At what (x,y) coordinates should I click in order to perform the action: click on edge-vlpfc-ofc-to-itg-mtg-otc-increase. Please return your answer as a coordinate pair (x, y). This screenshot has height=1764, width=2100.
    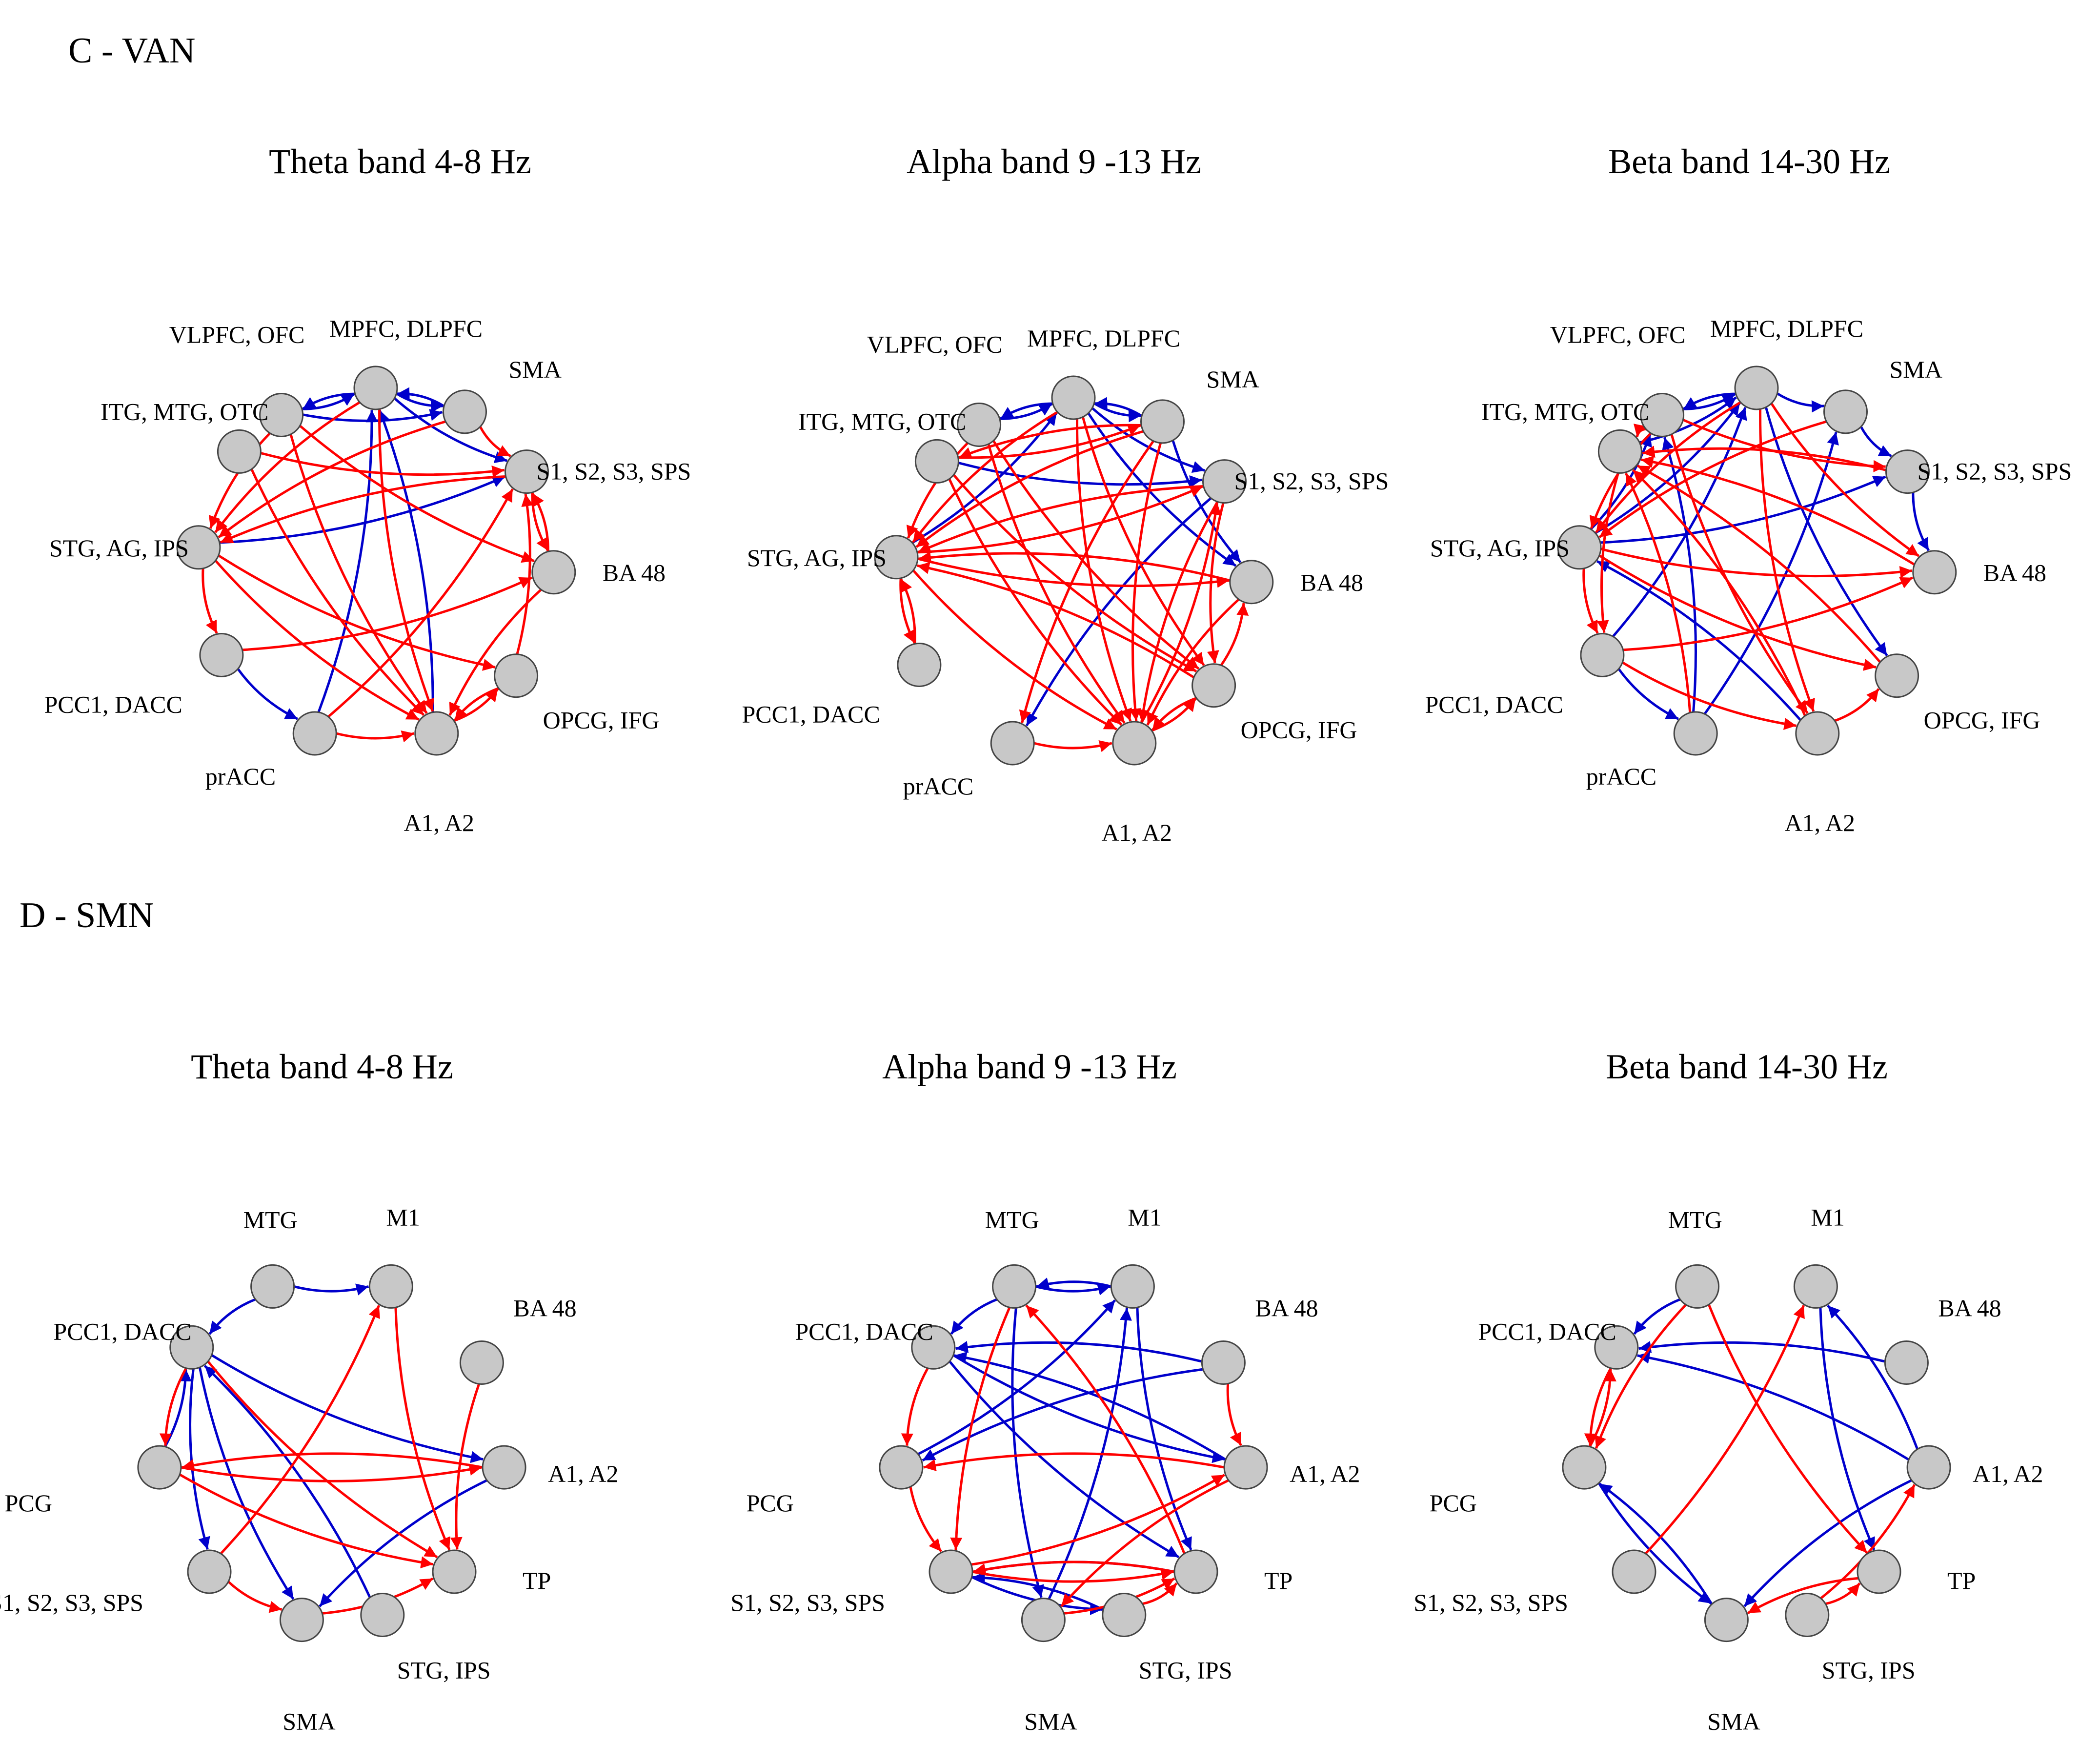
    Looking at the image, I should click on (1640, 430).